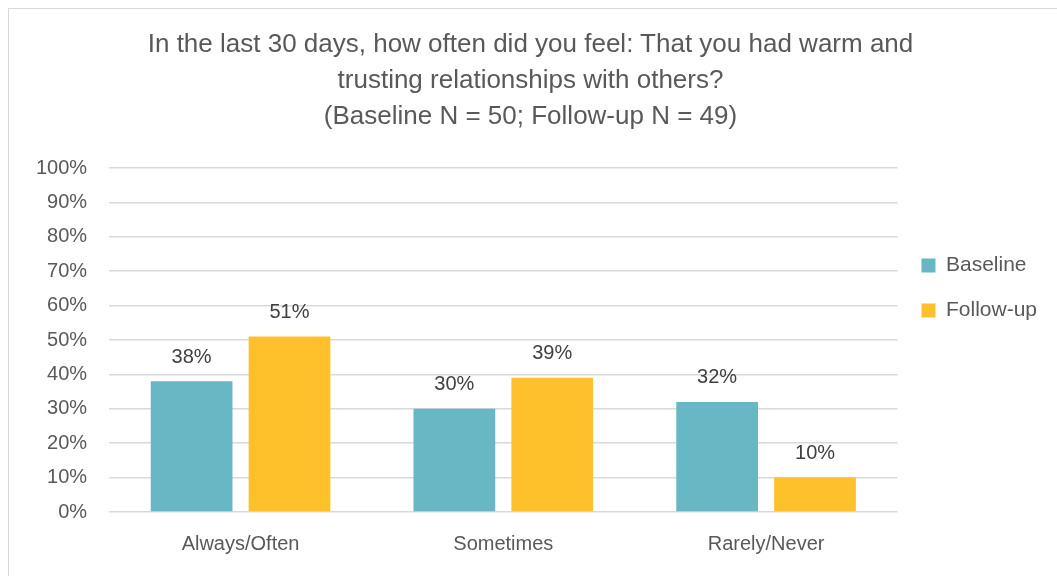  Describe the element at coordinates (67, 200) in the screenshot. I see `y-tick-label: 90%` at that location.